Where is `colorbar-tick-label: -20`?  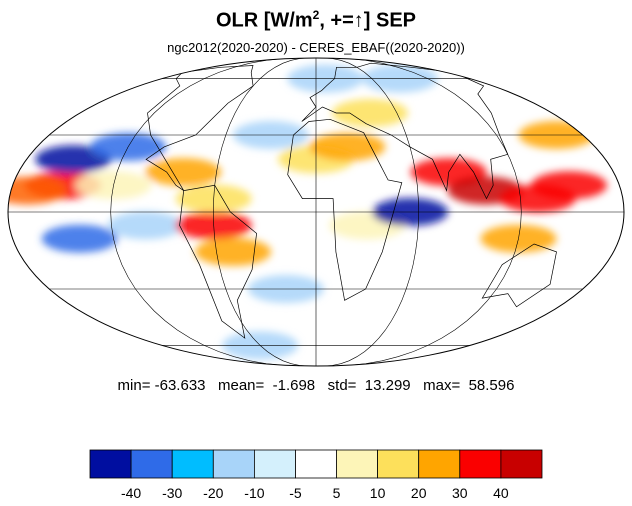
colorbar-tick-label: -20 is located at coordinates (213, 492).